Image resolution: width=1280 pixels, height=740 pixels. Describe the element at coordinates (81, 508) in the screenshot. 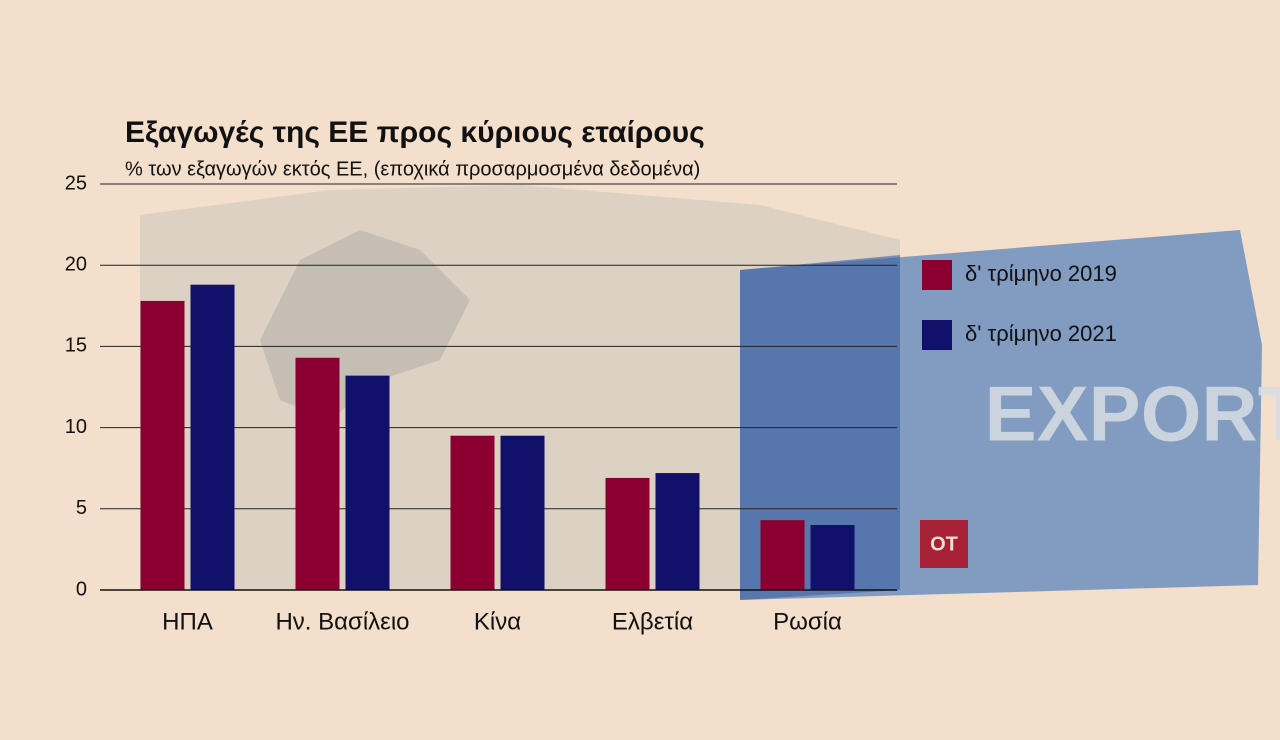

I see `y-tick-label: 5` at that location.